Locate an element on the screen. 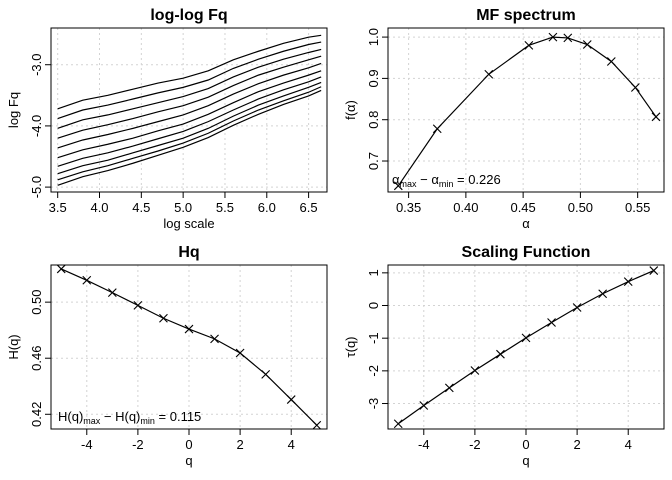 Image resolution: width=672 pixels, height=480 pixels. x-tick-label: 4.5 is located at coordinates (141, 207).